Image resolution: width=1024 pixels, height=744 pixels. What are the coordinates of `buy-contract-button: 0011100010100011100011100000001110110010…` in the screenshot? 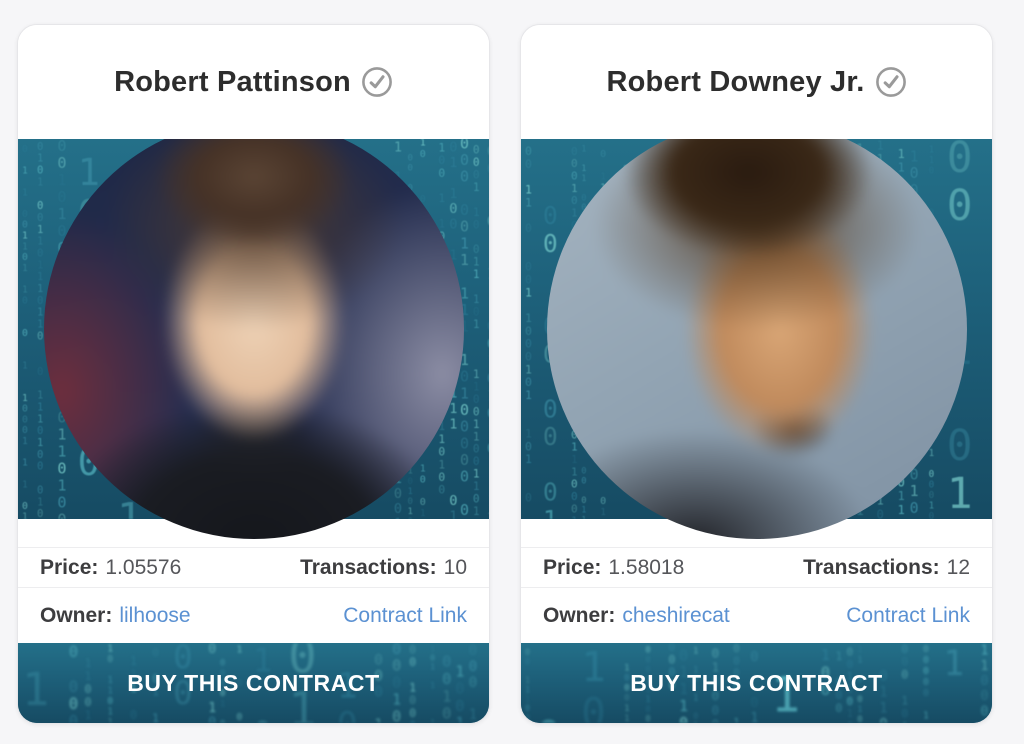 It's located at (756, 683).